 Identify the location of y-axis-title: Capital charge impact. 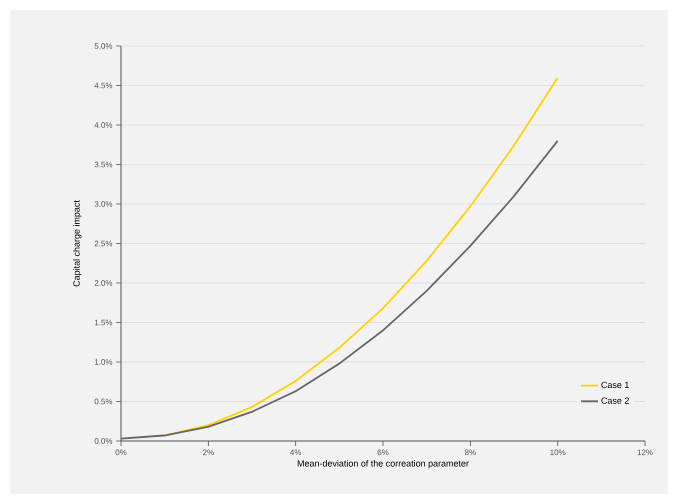
(77, 243).